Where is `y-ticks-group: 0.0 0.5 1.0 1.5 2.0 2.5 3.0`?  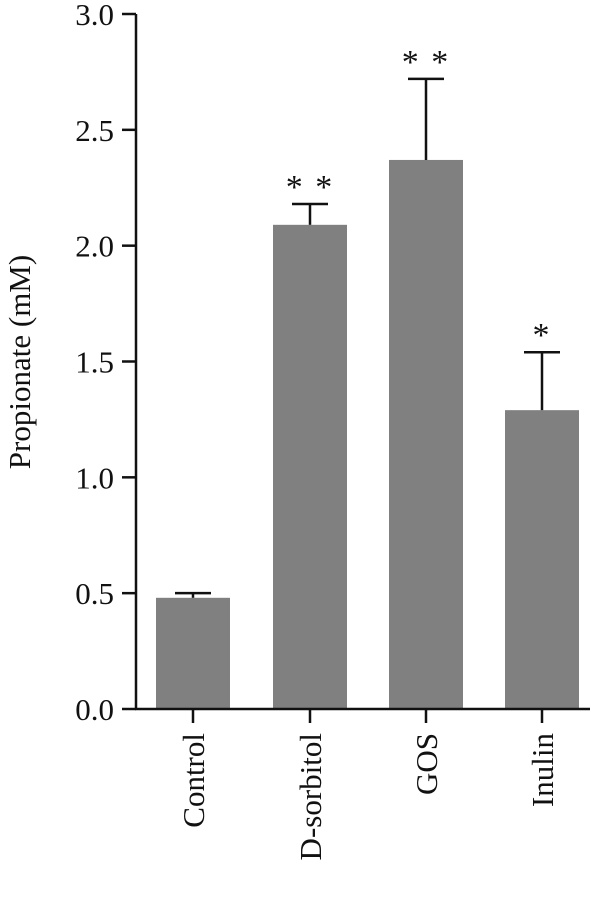
y-ticks-group: 0.0 0.5 1.0 1.5 2.0 2.5 3.0 is located at coordinates (105, 363).